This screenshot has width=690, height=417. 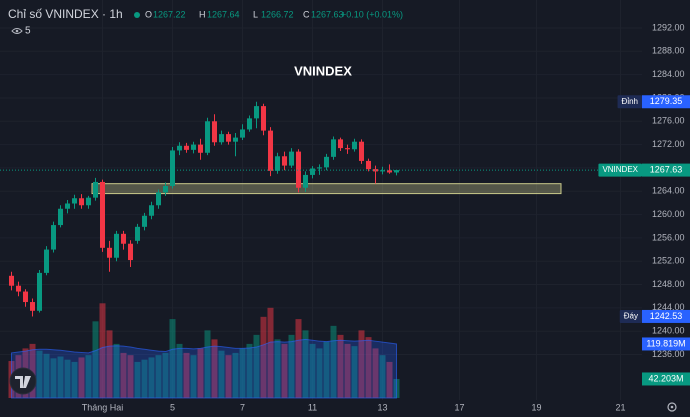 I want to click on price-label-name: Đỉnh, so click(x=630, y=101).